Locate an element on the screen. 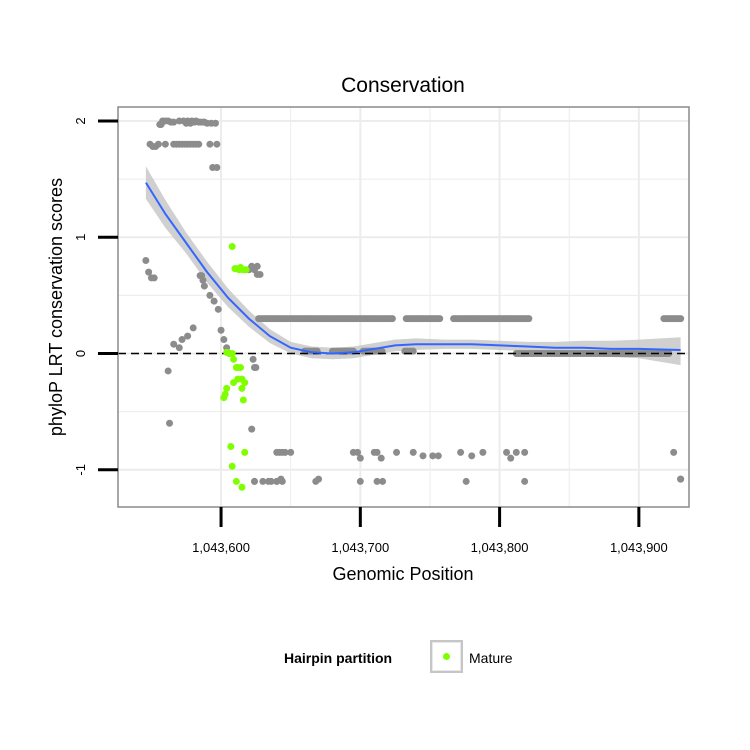 Image resolution: width=750 pixels, height=750 pixels. y-tick-label: -1 is located at coordinates (80, 470).